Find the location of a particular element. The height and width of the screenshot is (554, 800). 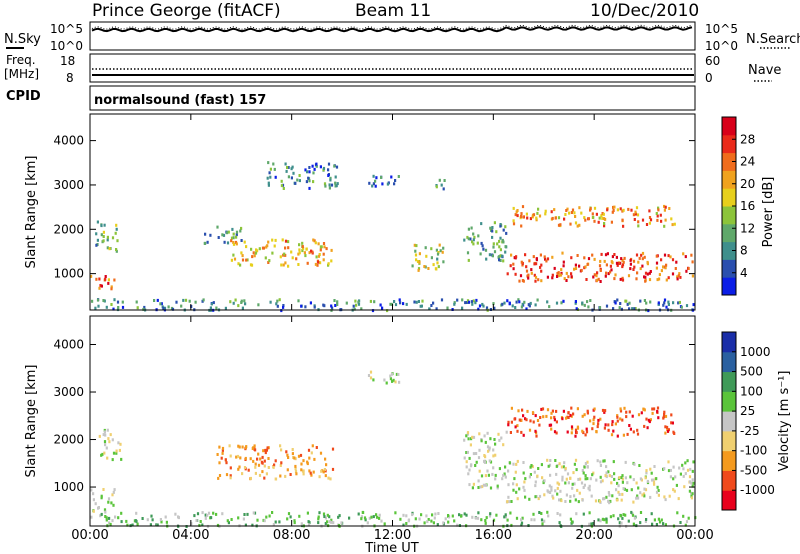

noise-panel is located at coordinates (392, 36).